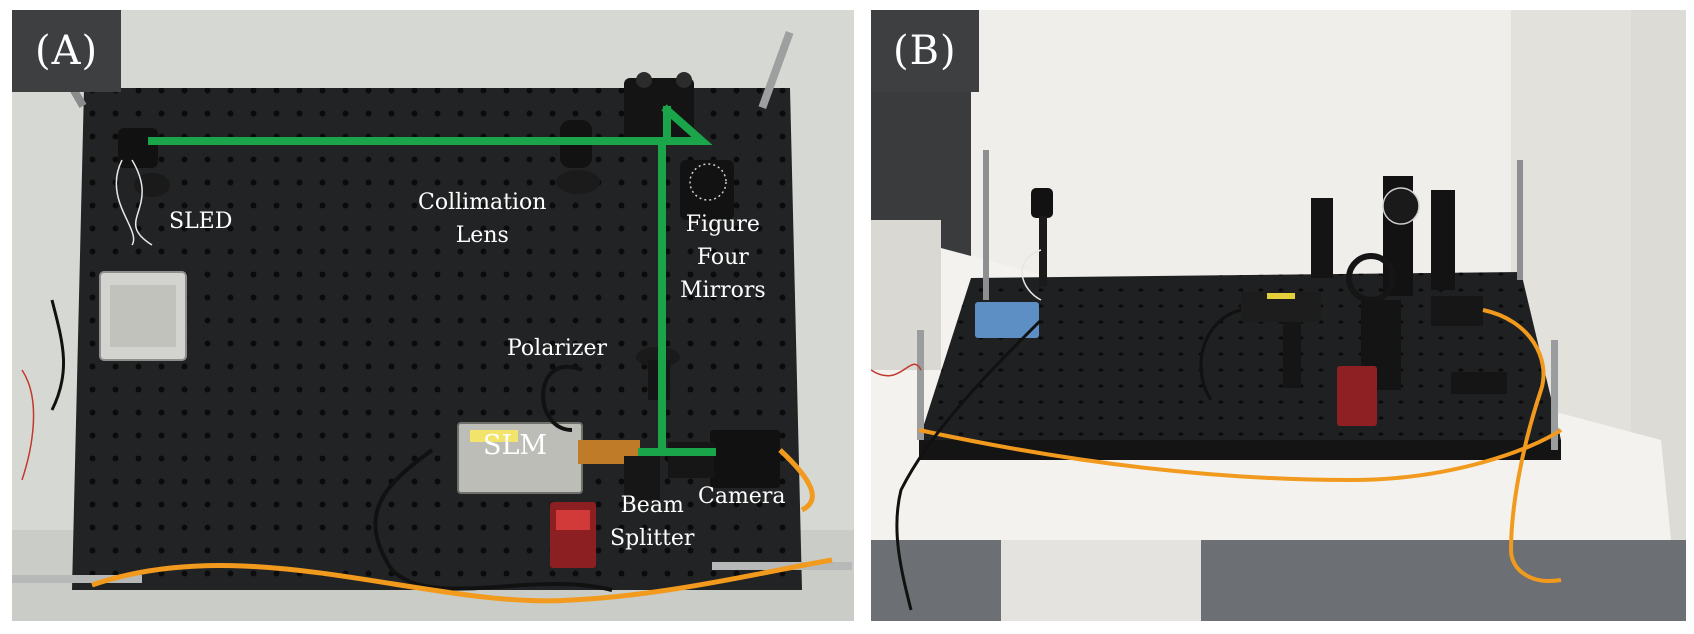 The image size is (1694, 634). What do you see at coordinates (742, 496) in the screenshot?
I see `label-camera: Camera` at bounding box center [742, 496].